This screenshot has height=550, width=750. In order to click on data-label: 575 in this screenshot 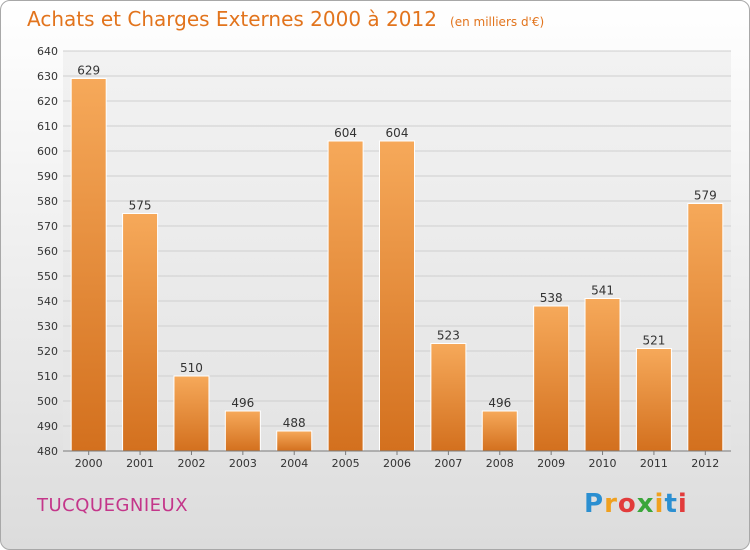, I will do `click(140, 206)`.